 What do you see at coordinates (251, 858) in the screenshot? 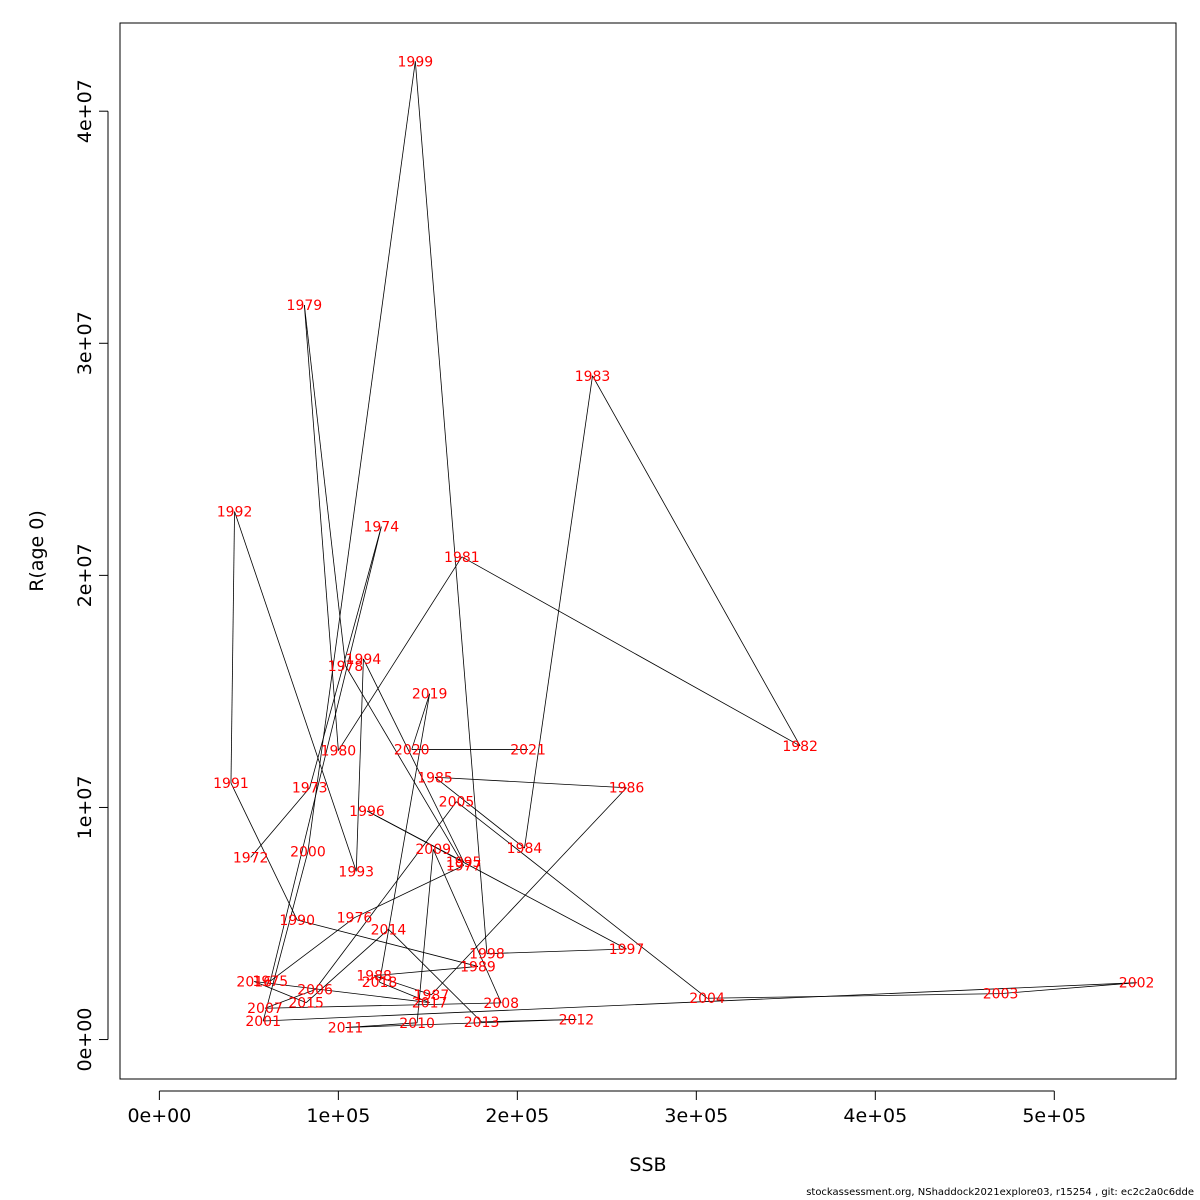
I see `point-label-1972: 1972` at bounding box center [251, 858].